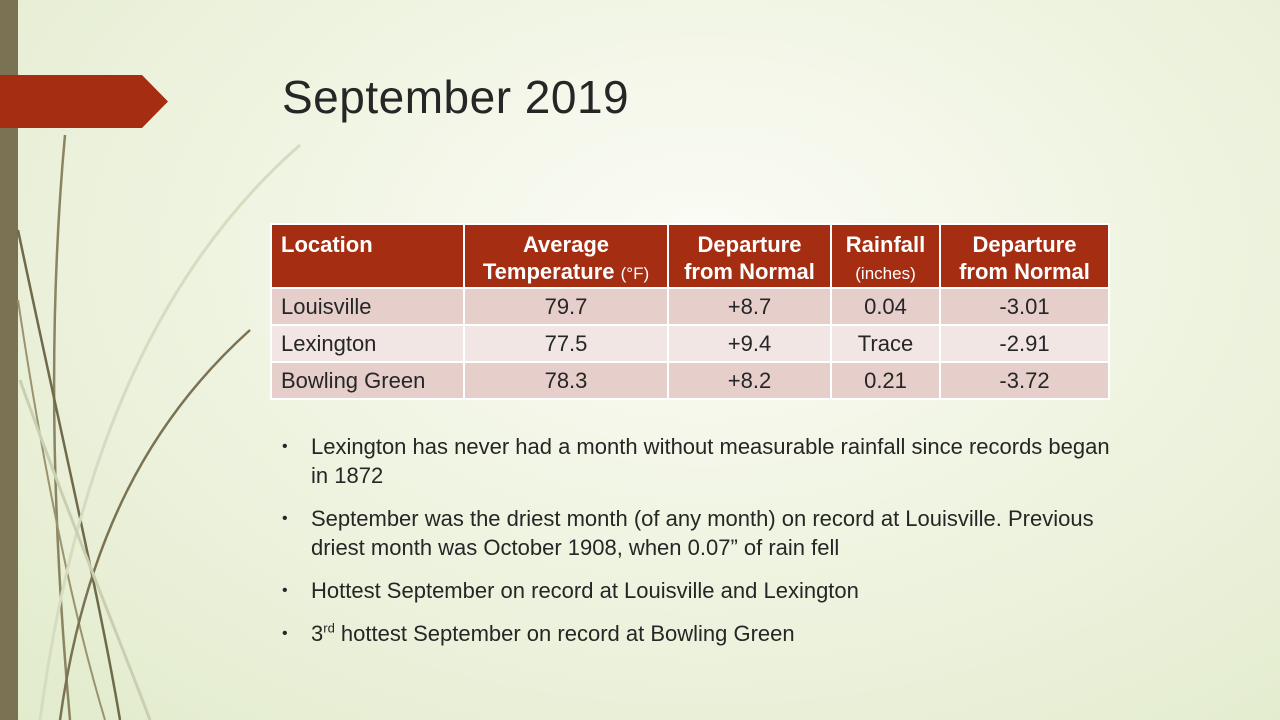 The width and height of the screenshot is (1280, 720). Describe the element at coordinates (367, 306) in the screenshot. I see `cell-location: Louisville` at that location.